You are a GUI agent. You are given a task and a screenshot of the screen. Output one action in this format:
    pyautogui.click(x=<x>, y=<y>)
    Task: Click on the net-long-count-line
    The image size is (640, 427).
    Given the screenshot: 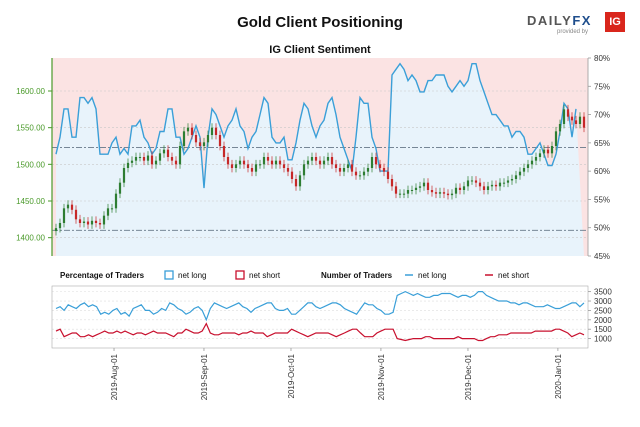 What is the action you would take?
    pyautogui.click(x=320, y=306)
    